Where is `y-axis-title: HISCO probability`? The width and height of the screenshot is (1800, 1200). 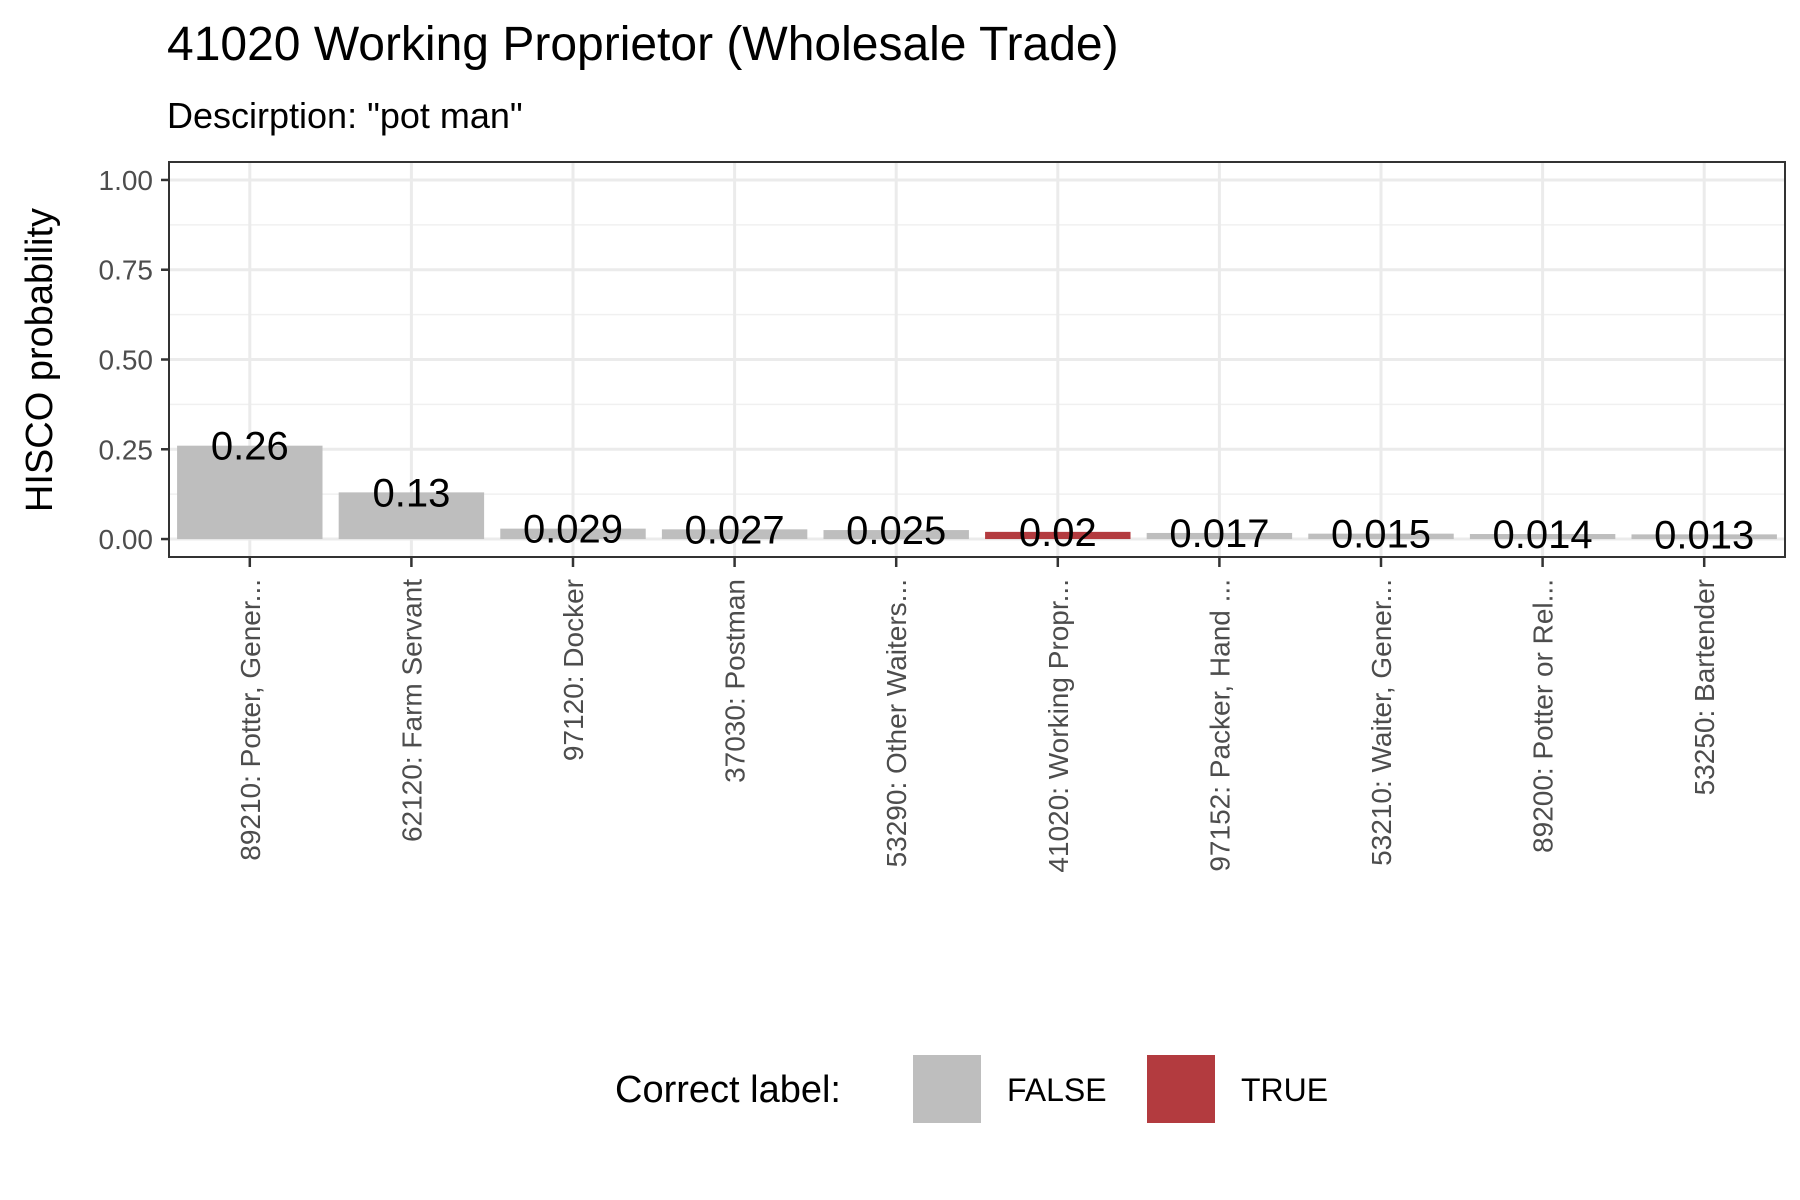
y-axis-title: HISCO probability is located at coordinates (40, 360).